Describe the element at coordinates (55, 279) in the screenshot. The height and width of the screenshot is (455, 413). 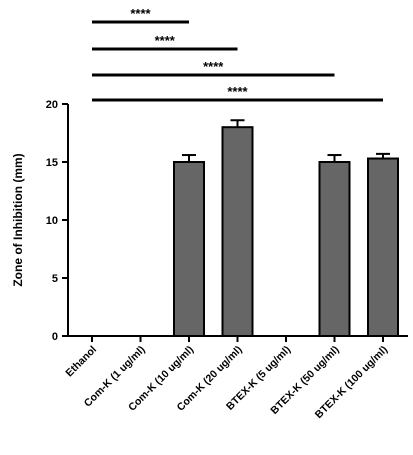
I see `y-tick-label: 5` at that location.